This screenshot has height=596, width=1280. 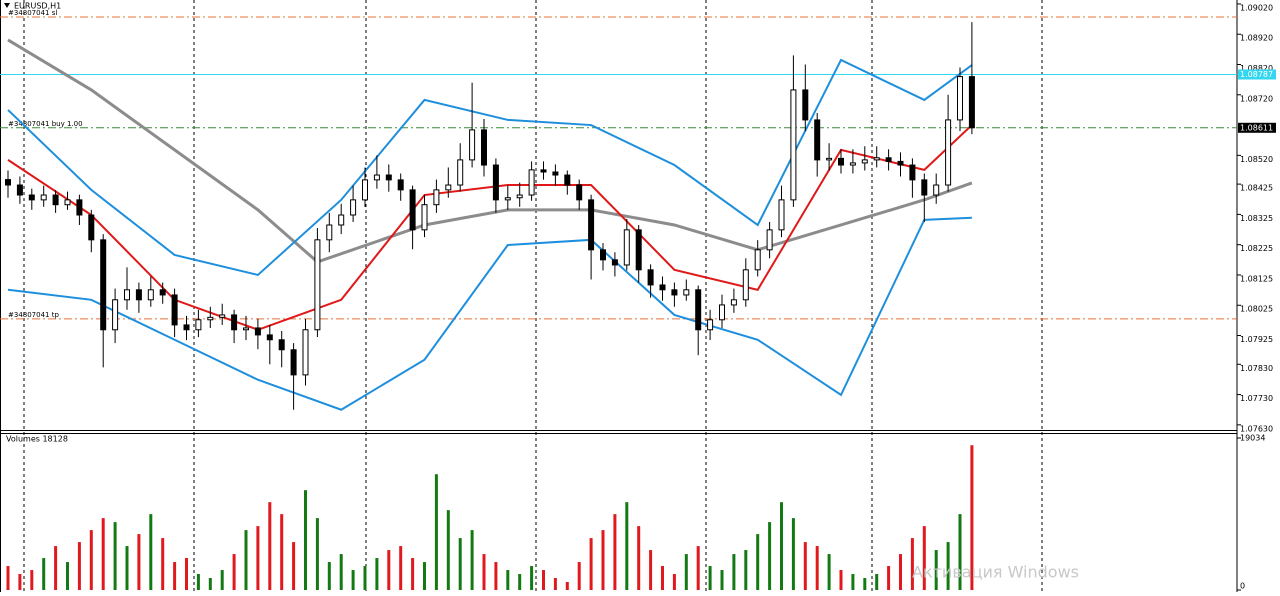 What do you see at coordinates (1256, 309) in the screenshot?
I see `y-tick-label: 1.08025` at bounding box center [1256, 309].